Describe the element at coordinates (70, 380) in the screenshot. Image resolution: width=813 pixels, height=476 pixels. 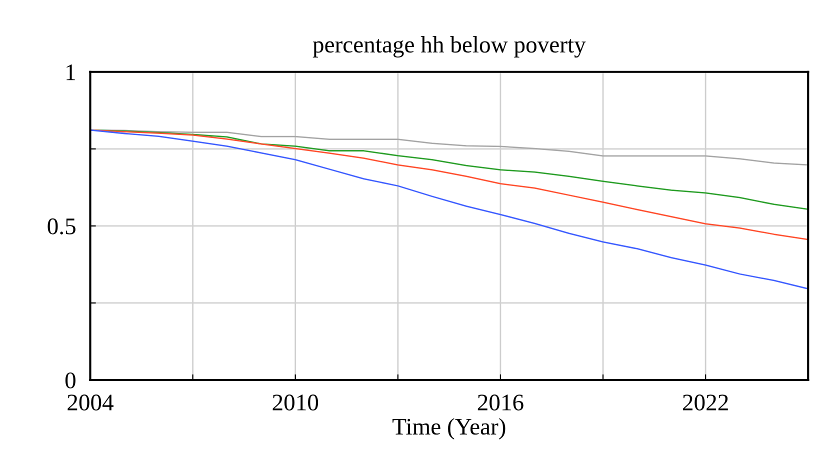
I see `y-tick-label: 0` at that location.